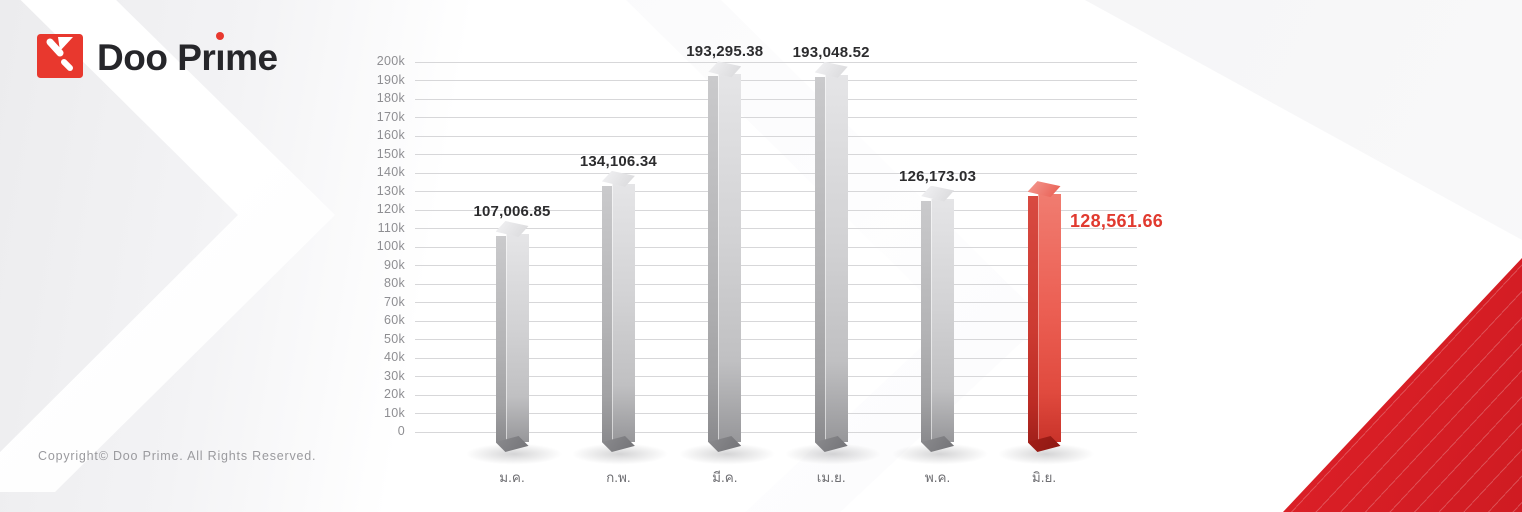  What do you see at coordinates (512, 477) in the screenshot?
I see `x-axis-label: ม.ค.` at bounding box center [512, 477].